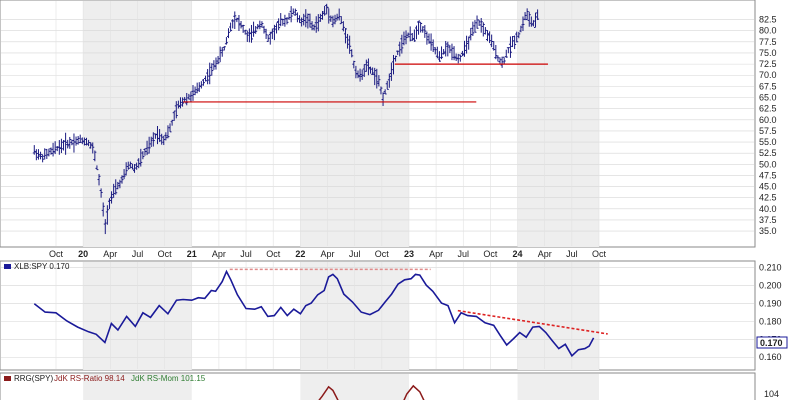  I want to click on price-y-tick-label: 77.5, so click(768, 42).